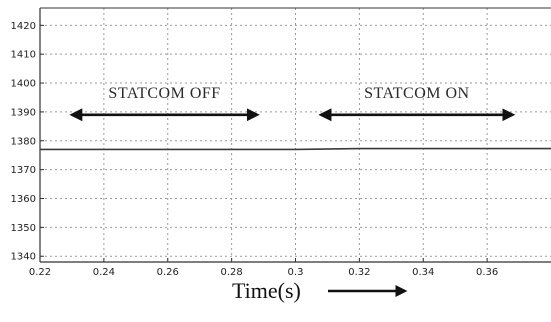 This screenshot has width=551, height=322. Describe the element at coordinates (417, 93) in the screenshot. I see `annotation-statcom-on: STATCOM ON` at that location.